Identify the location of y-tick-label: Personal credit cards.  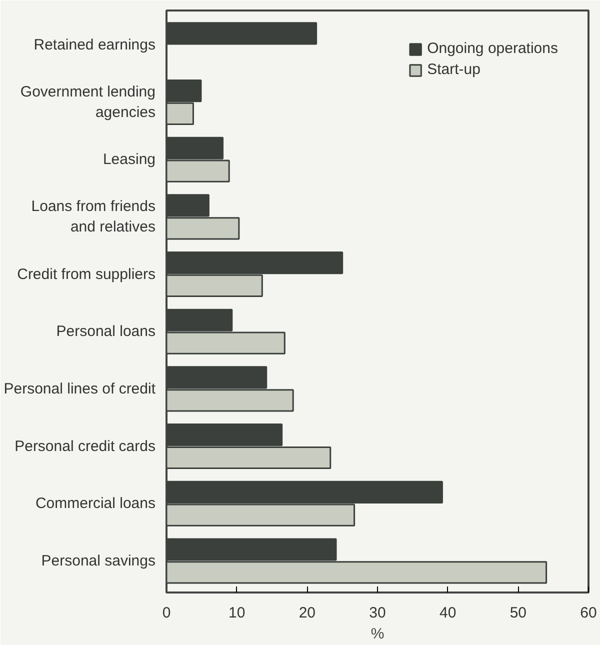
(85, 446).